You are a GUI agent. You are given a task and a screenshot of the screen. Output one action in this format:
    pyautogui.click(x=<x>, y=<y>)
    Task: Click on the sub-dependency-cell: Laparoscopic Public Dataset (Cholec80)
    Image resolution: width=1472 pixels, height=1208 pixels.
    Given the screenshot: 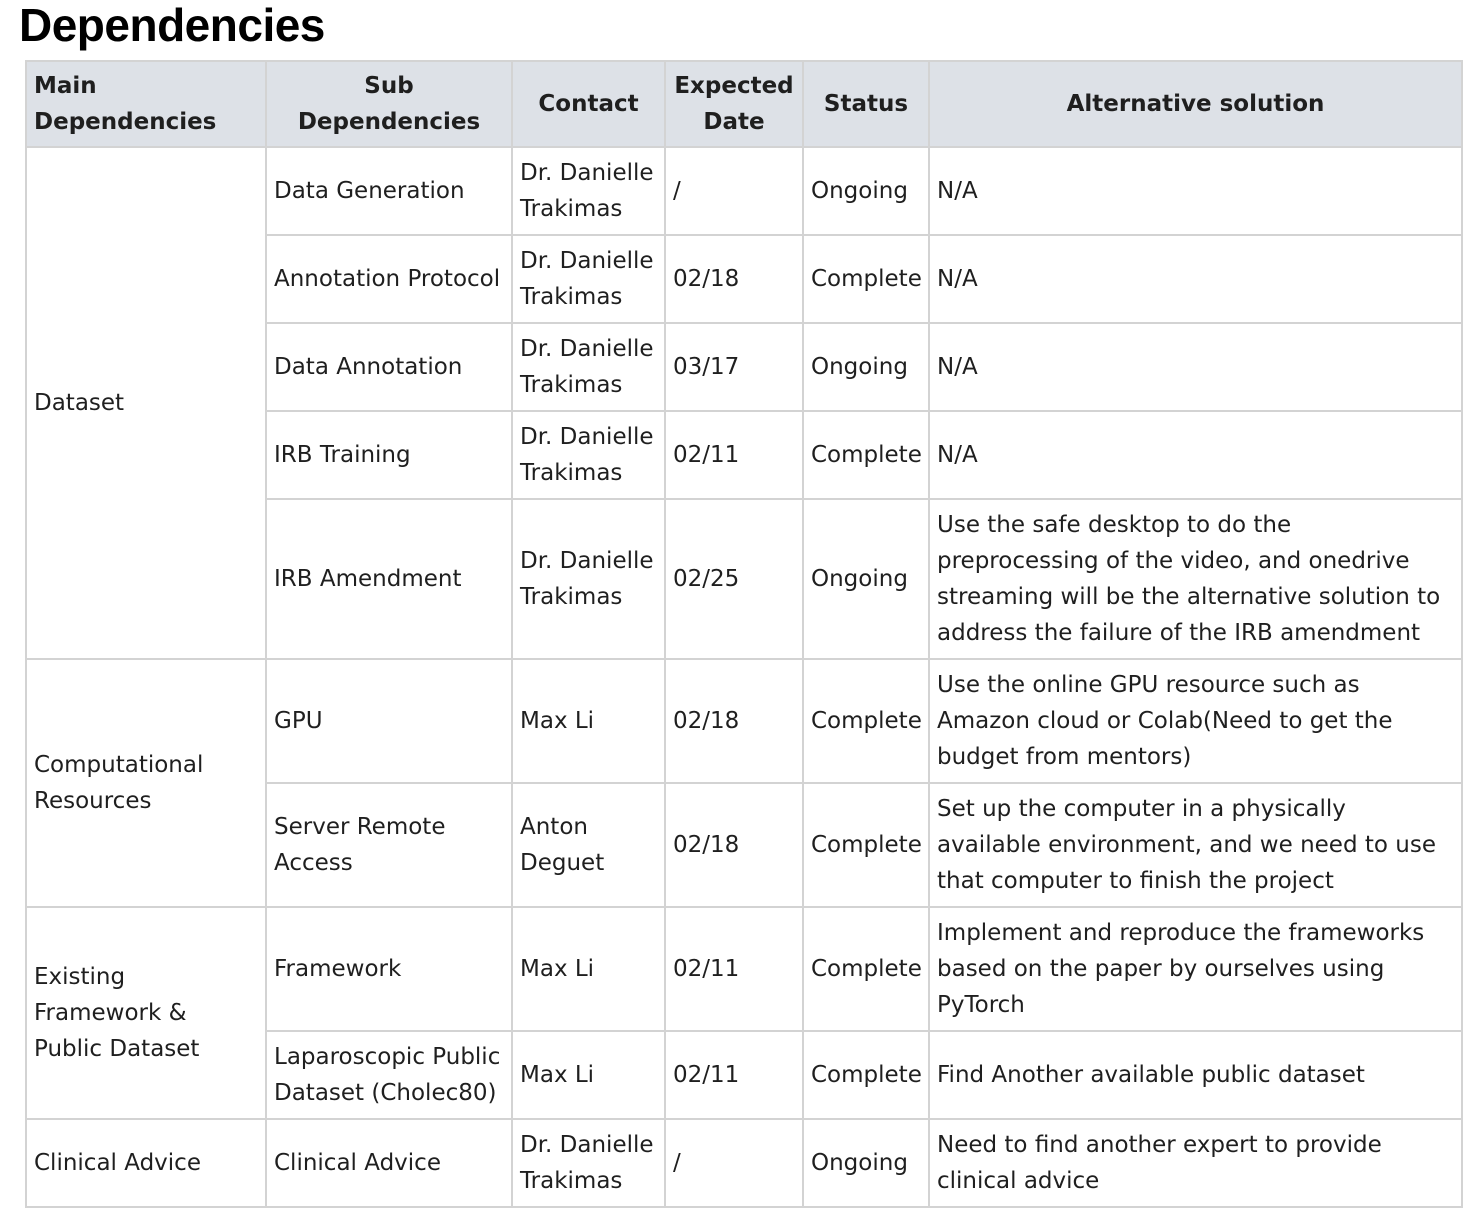 What is the action you would take?
    pyautogui.click(x=389, y=1075)
    